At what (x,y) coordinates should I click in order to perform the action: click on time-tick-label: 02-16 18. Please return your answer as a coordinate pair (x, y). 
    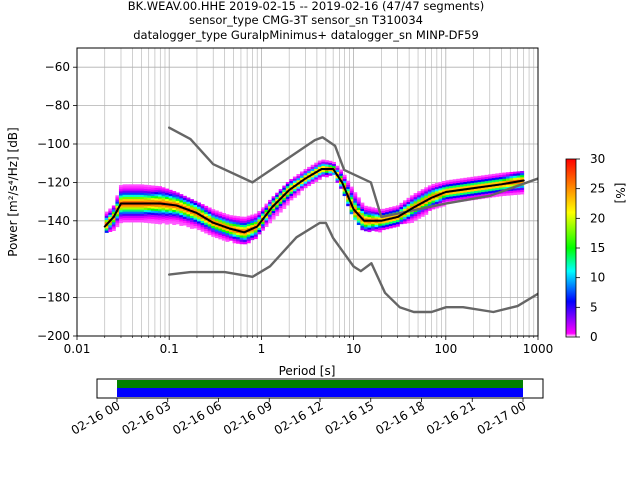
    Looking at the image, I should click on (400, 417).